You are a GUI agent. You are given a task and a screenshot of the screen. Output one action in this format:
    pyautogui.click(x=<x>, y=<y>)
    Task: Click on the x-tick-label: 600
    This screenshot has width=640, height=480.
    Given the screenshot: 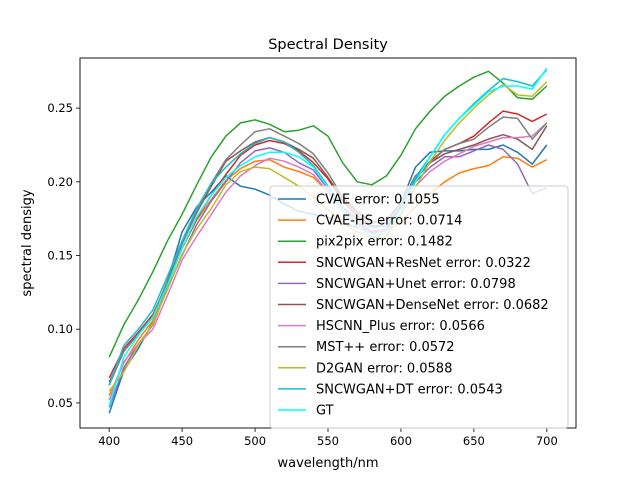 What is the action you would take?
    pyautogui.click(x=401, y=441)
    